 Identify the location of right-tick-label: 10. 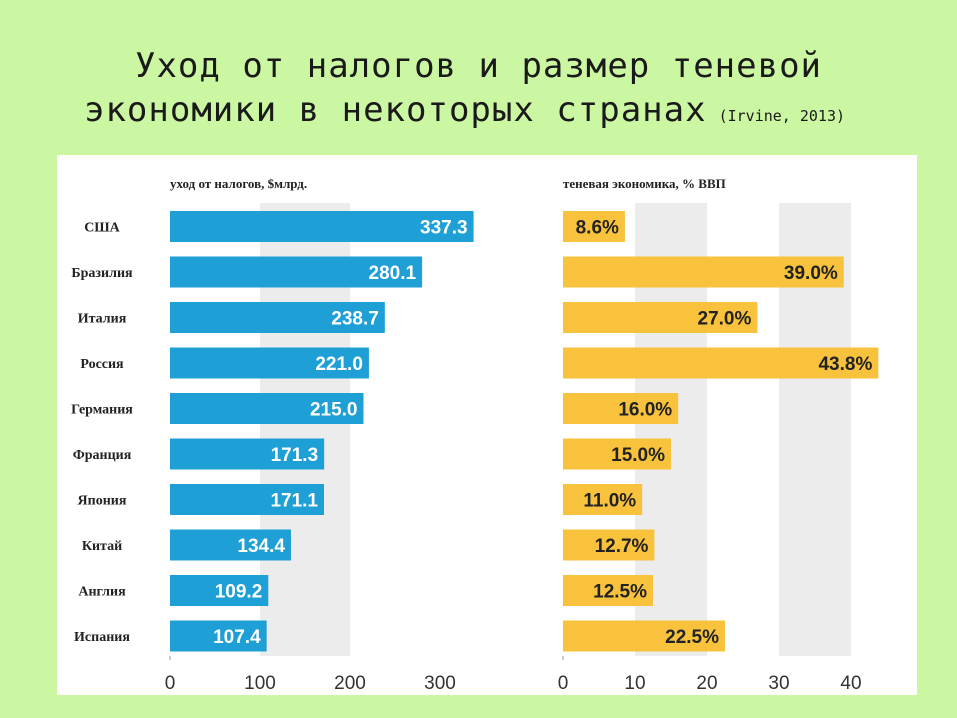
(634, 683).